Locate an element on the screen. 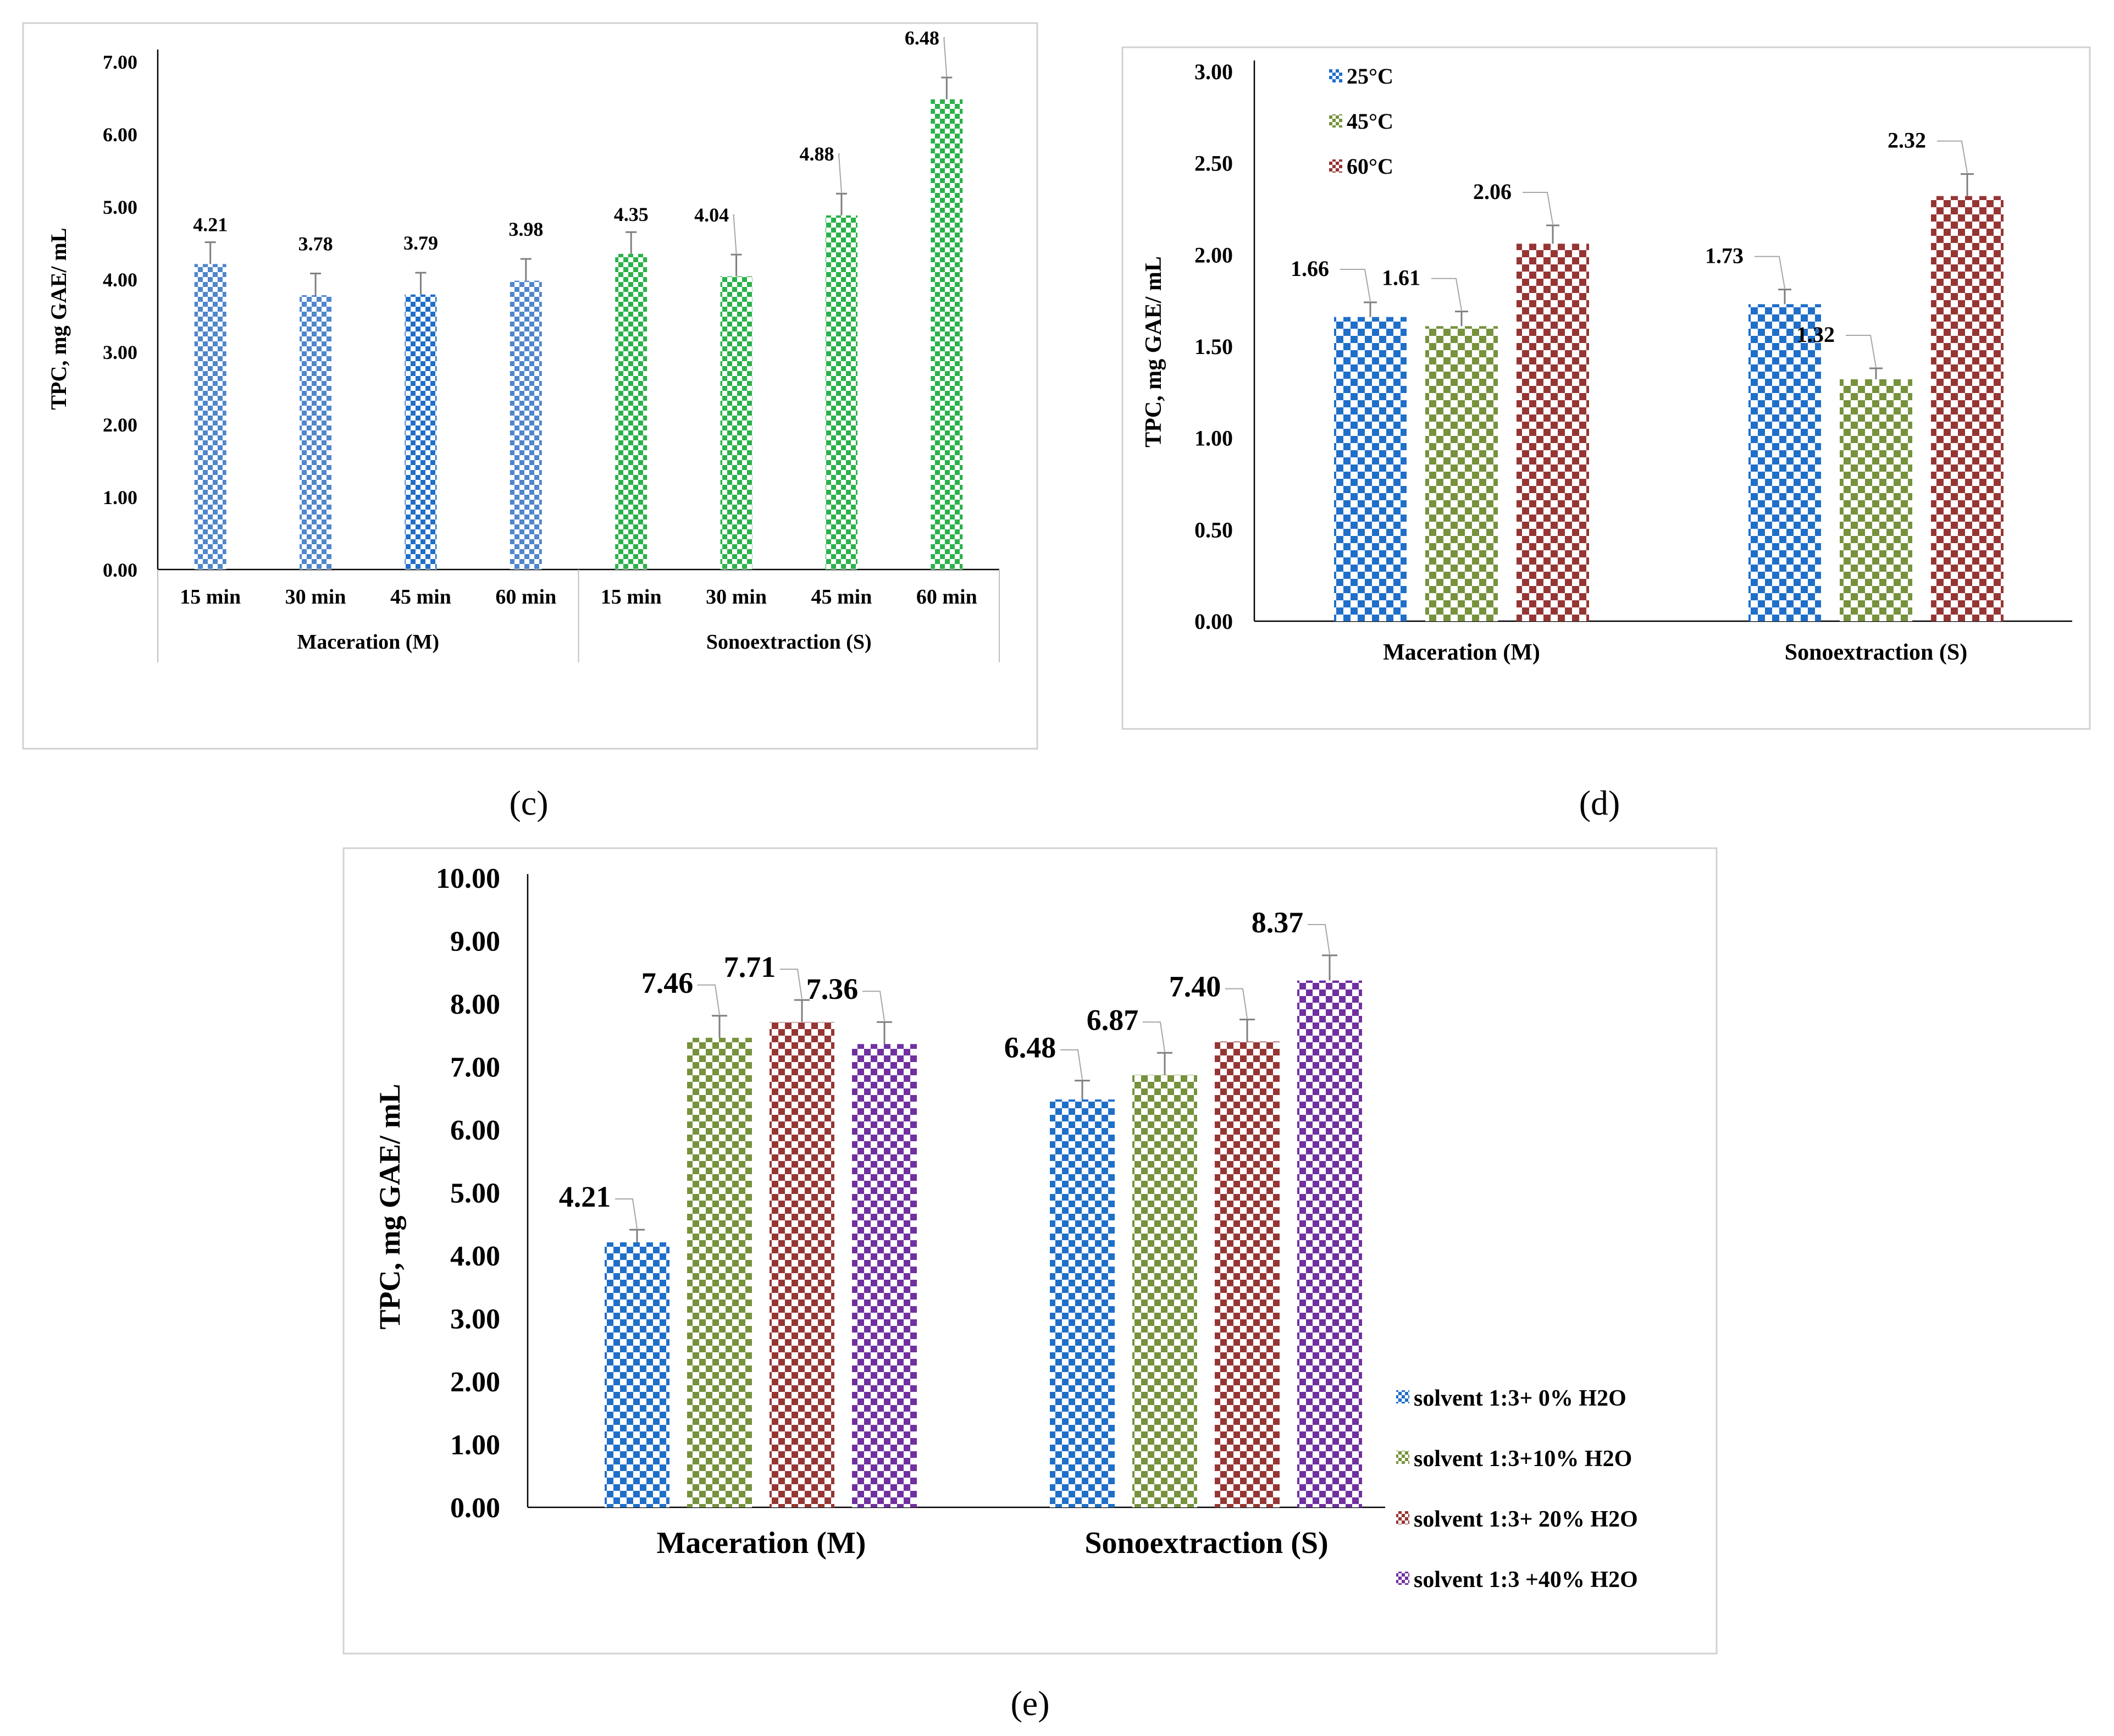 Image resolution: width=2114 pixels, height=1736 pixels. panel-e-ytick-label: 7.00 is located at coordinates (475, 1067).